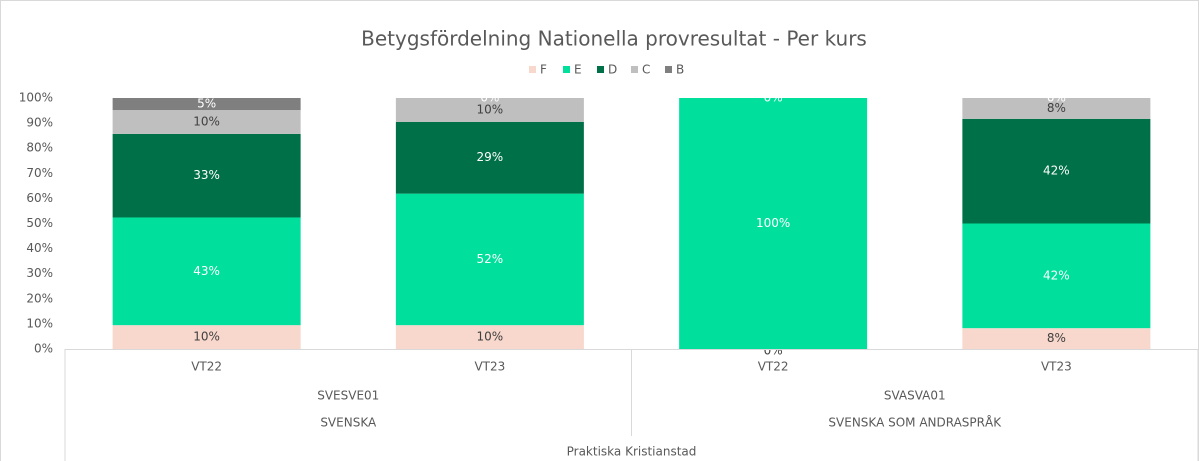 The height and width of the screenshot is (461, 1199). I want to click on top-group-label: Praktiska Kristianstad, so click(632, 452).